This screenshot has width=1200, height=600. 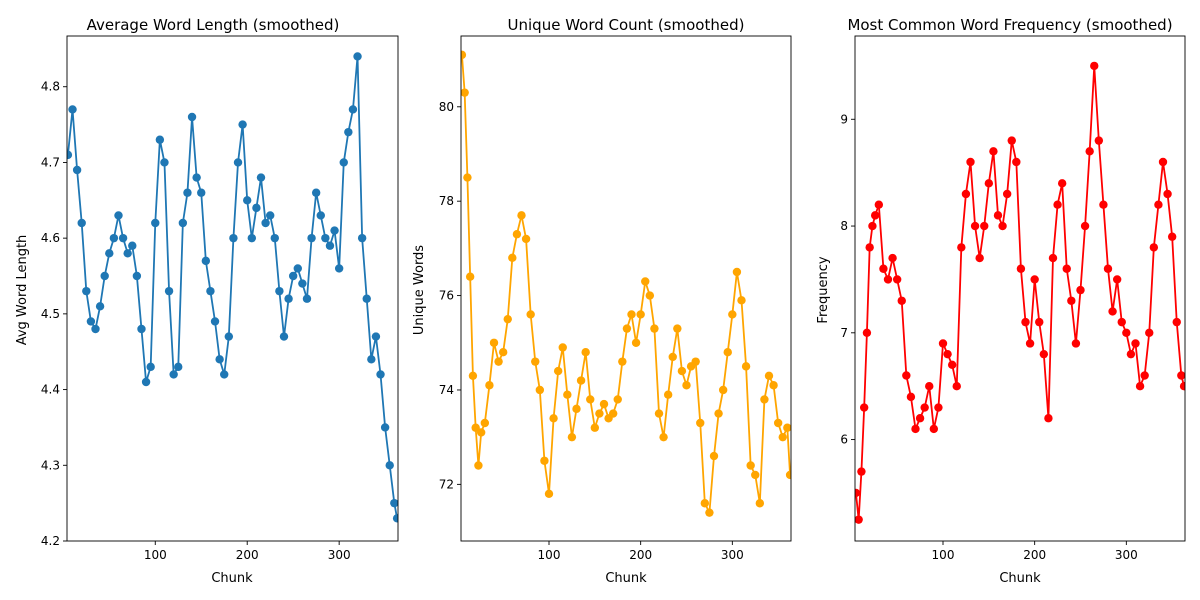 I want to click on y-tick-label: 4.6, so click(x=50, y=238).